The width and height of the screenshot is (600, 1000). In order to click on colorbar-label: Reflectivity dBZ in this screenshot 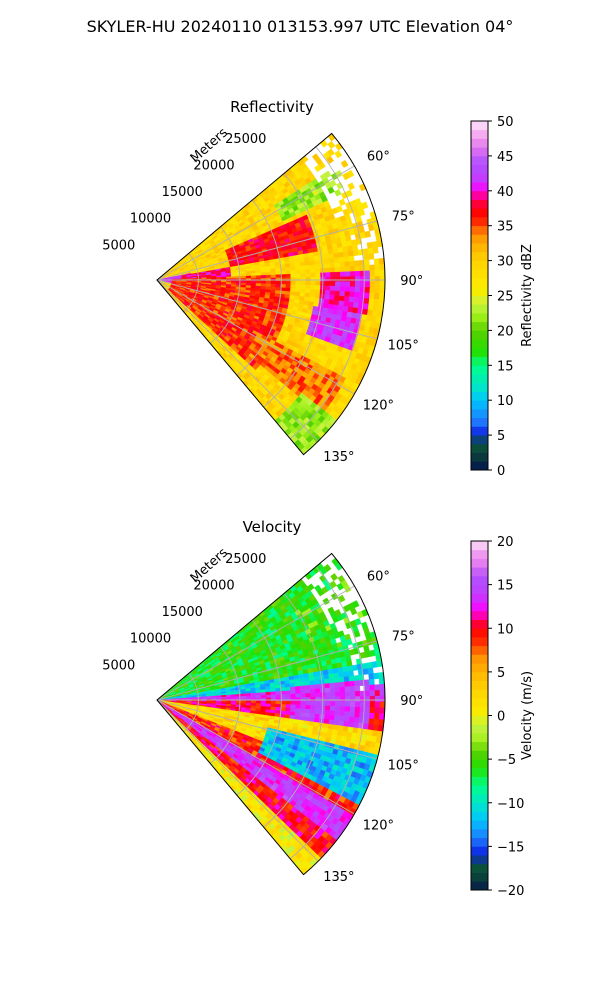, I will do `click(527, 295)`.